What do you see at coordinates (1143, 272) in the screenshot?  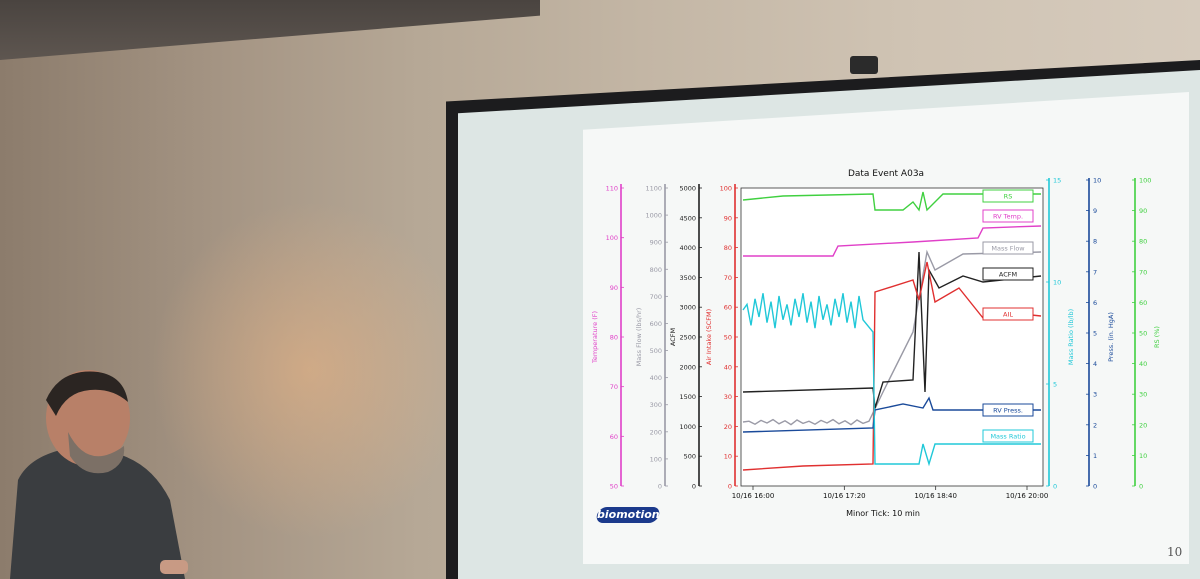 I see `right-axis-tick-label: 70` at bounding box center [1143, 272].